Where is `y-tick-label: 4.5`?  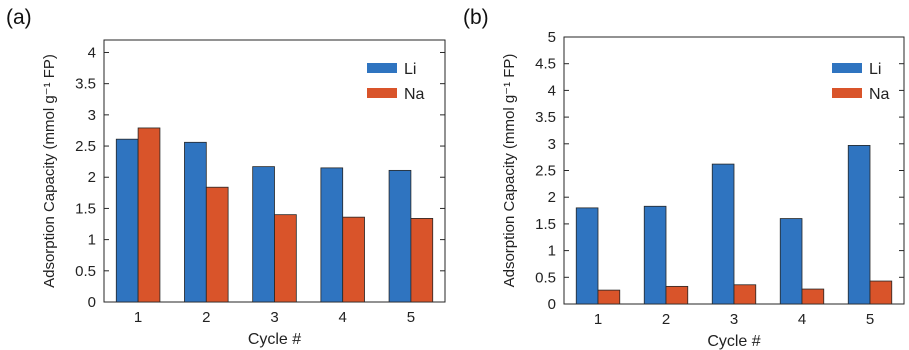 y-tick-label: 4.5 is located at coordinates (545, 64).